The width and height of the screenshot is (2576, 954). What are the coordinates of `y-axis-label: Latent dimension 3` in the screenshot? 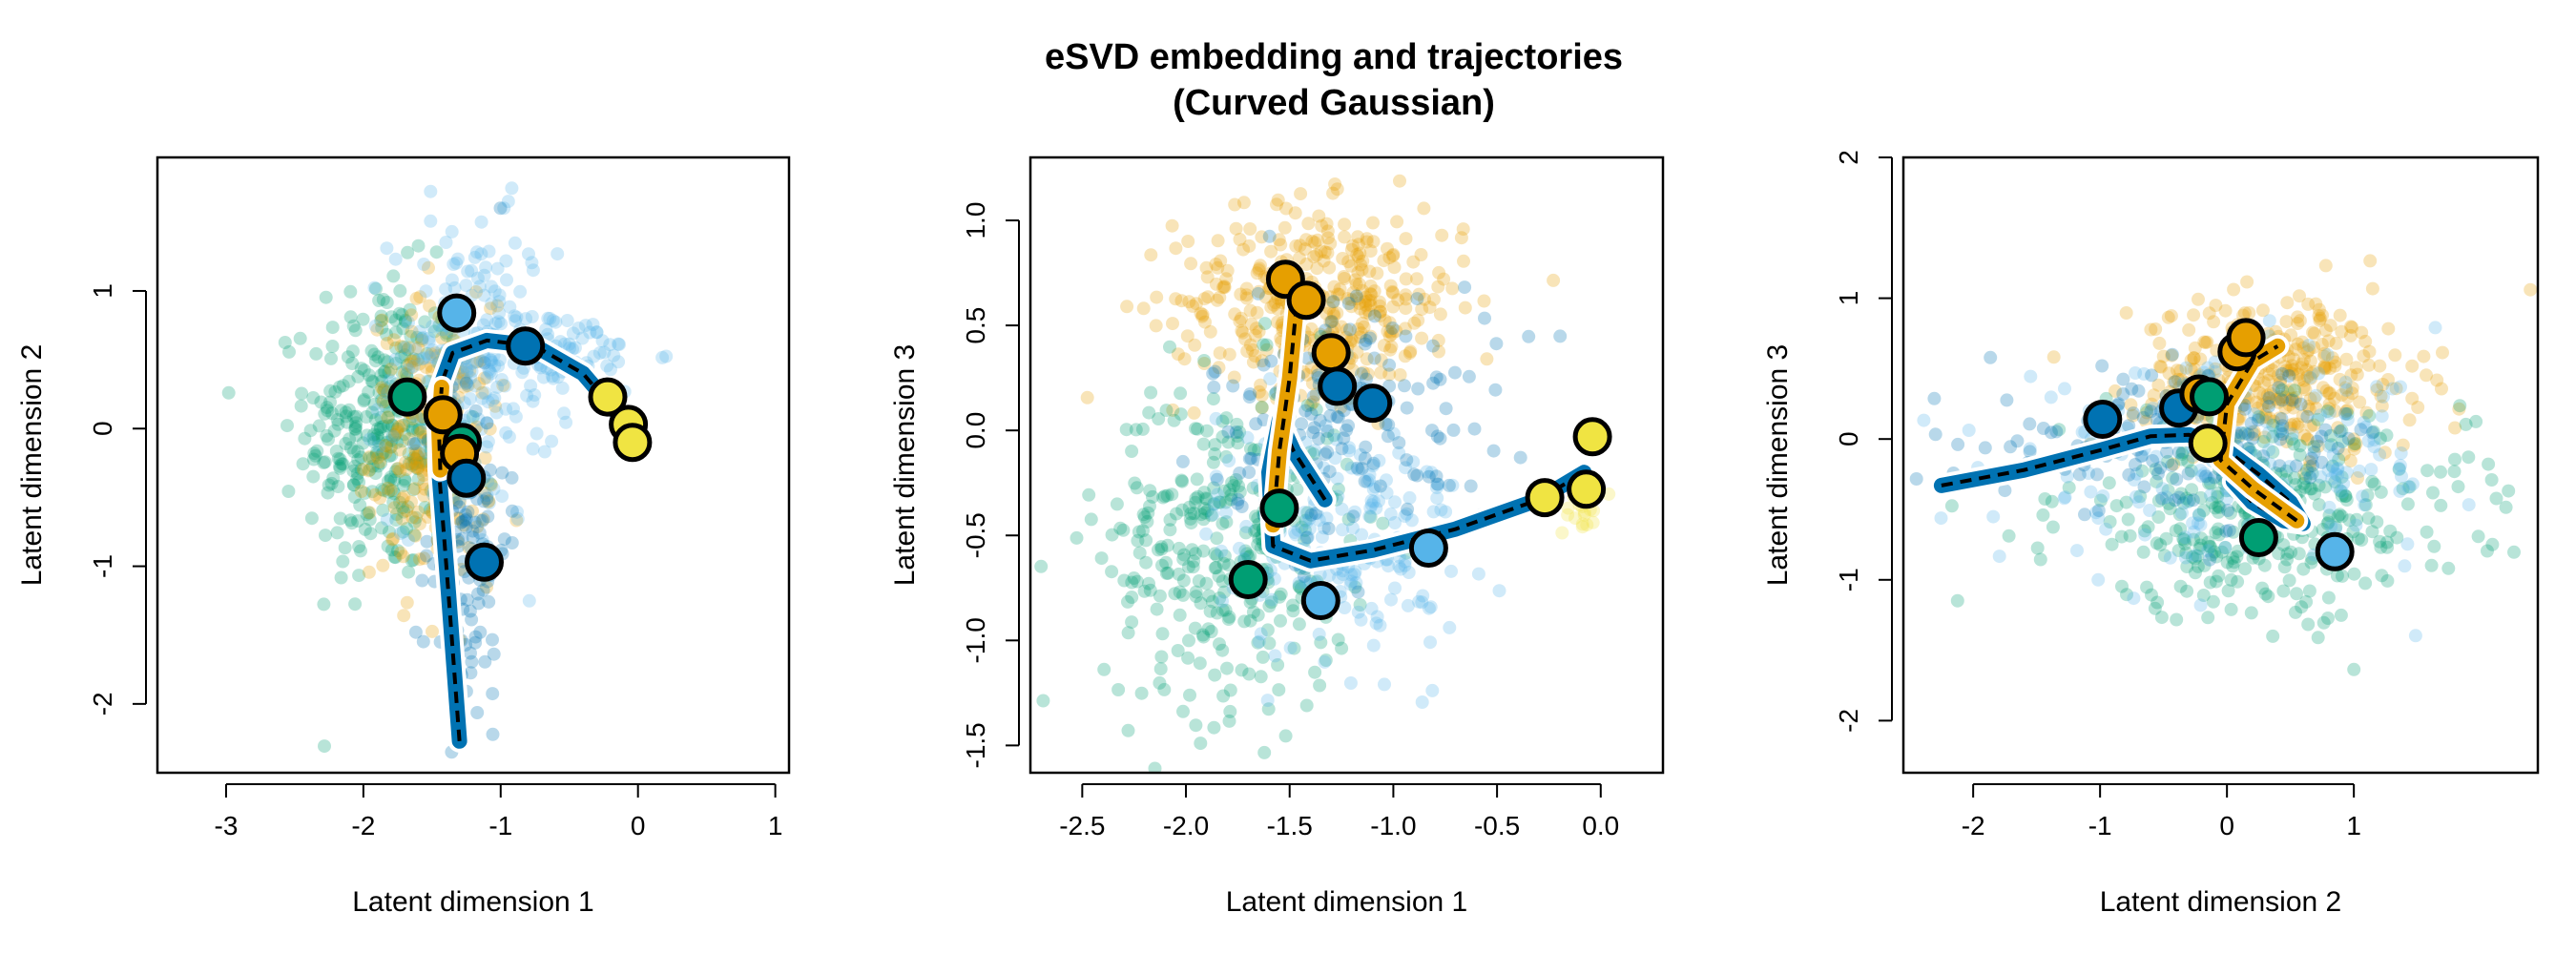 It's located at (1778, 465).